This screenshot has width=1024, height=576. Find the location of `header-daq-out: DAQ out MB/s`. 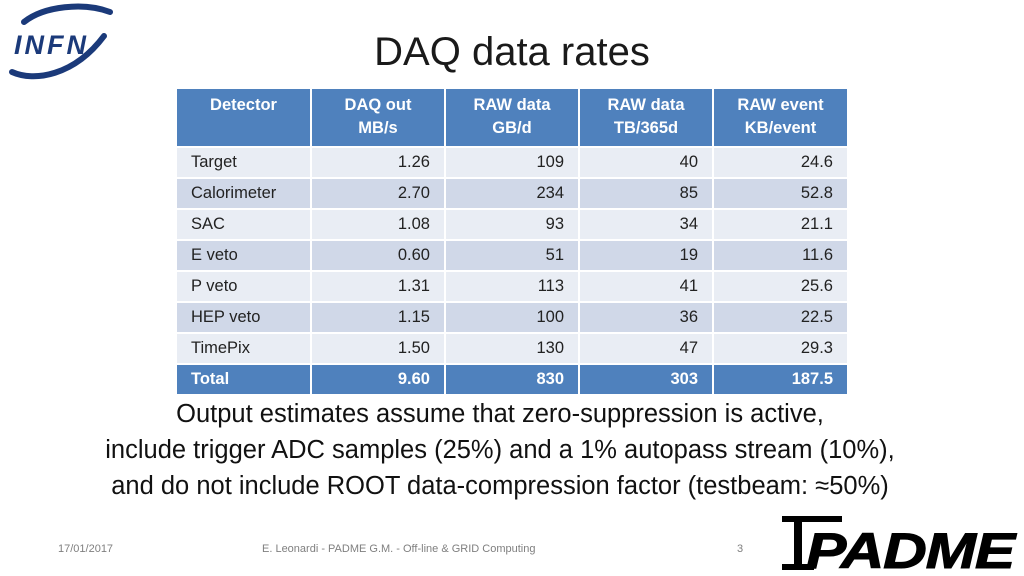

header-daq-out: DAQ out MB/s is located at coordinates (378, 118).